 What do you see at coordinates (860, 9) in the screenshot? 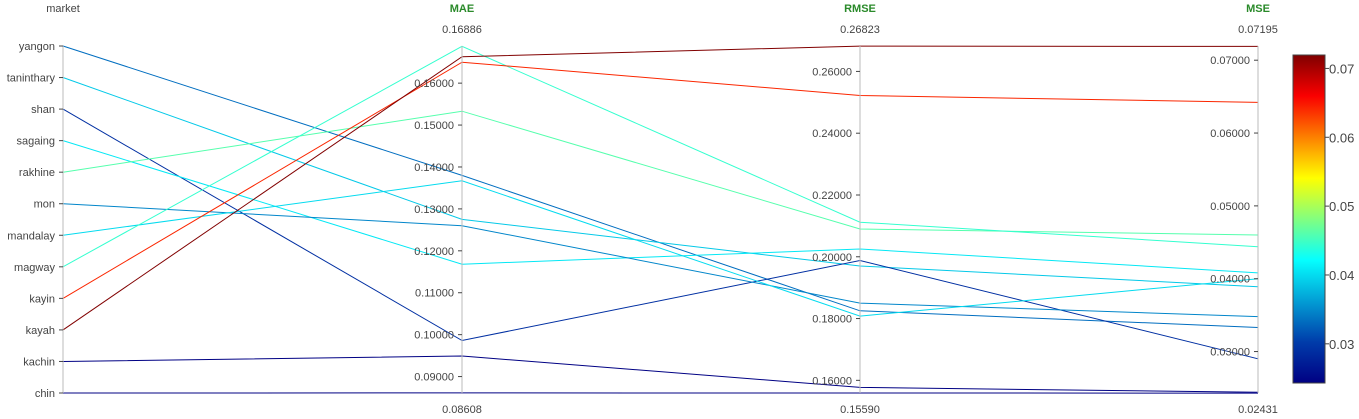
I see `axis-title-rmse: RMSE` at bounding box center [860, 9].